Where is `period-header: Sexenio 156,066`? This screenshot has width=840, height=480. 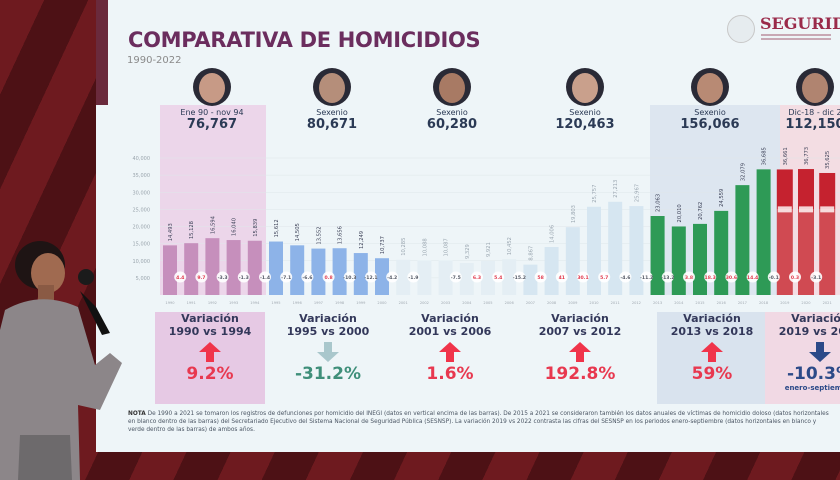
period-header: Sexenio 156,066 is located at coordinates (710, 120).